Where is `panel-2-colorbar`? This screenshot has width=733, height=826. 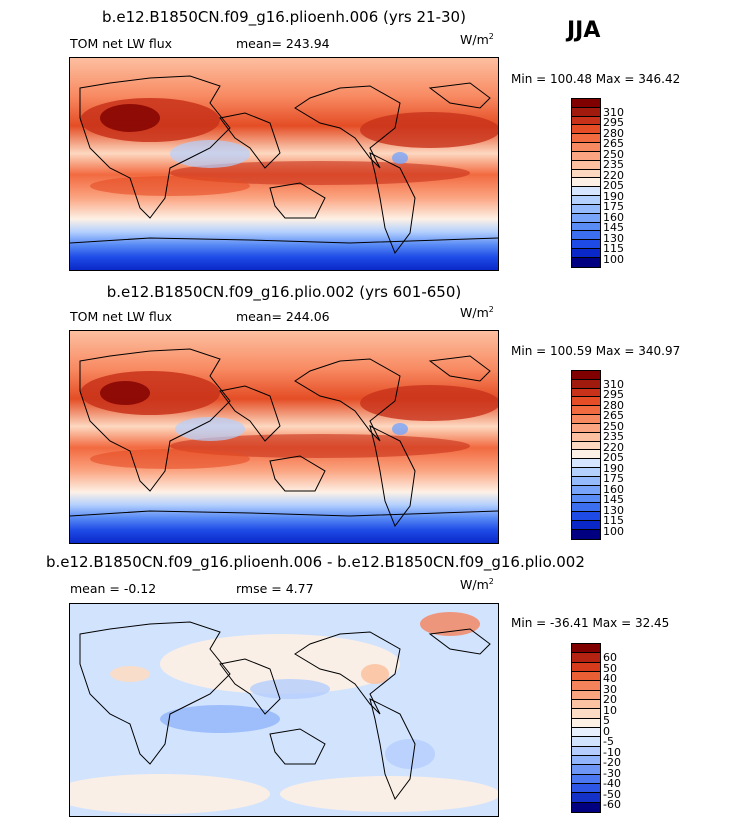 panel-2-colorbar is located at coordinates (586, 455).